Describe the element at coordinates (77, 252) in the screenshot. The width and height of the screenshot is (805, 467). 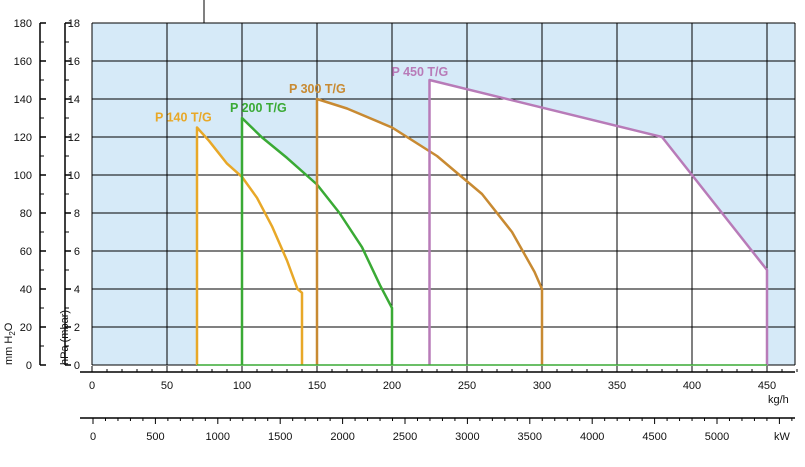
I see `y-tick-label: 6` at that location.